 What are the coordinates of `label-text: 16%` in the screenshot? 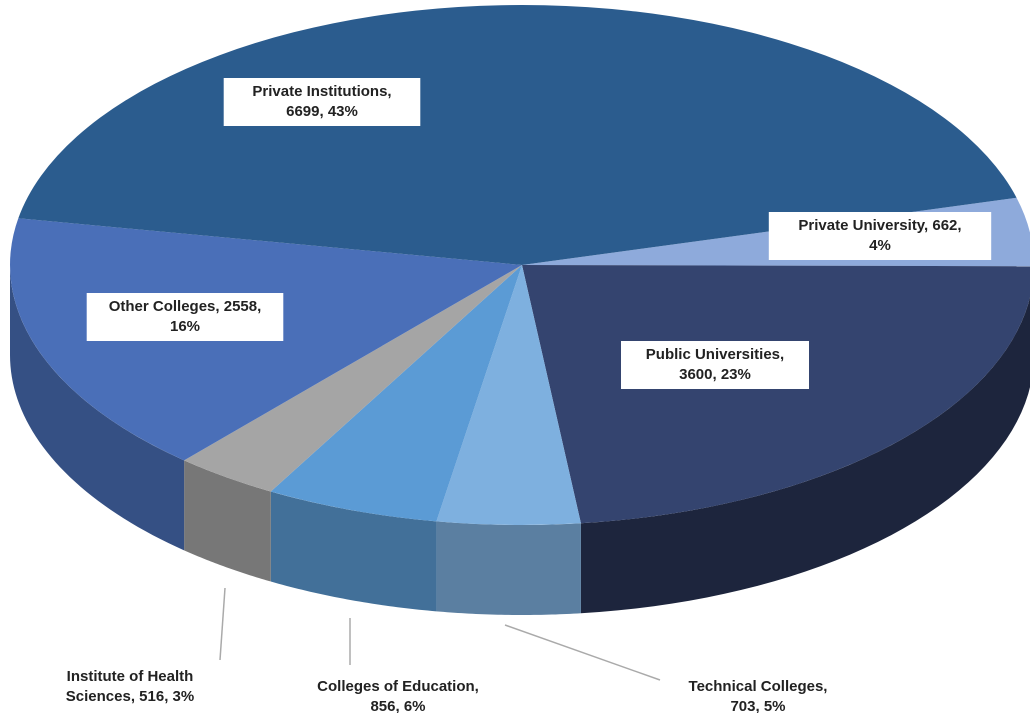 It's located at (185, 326).